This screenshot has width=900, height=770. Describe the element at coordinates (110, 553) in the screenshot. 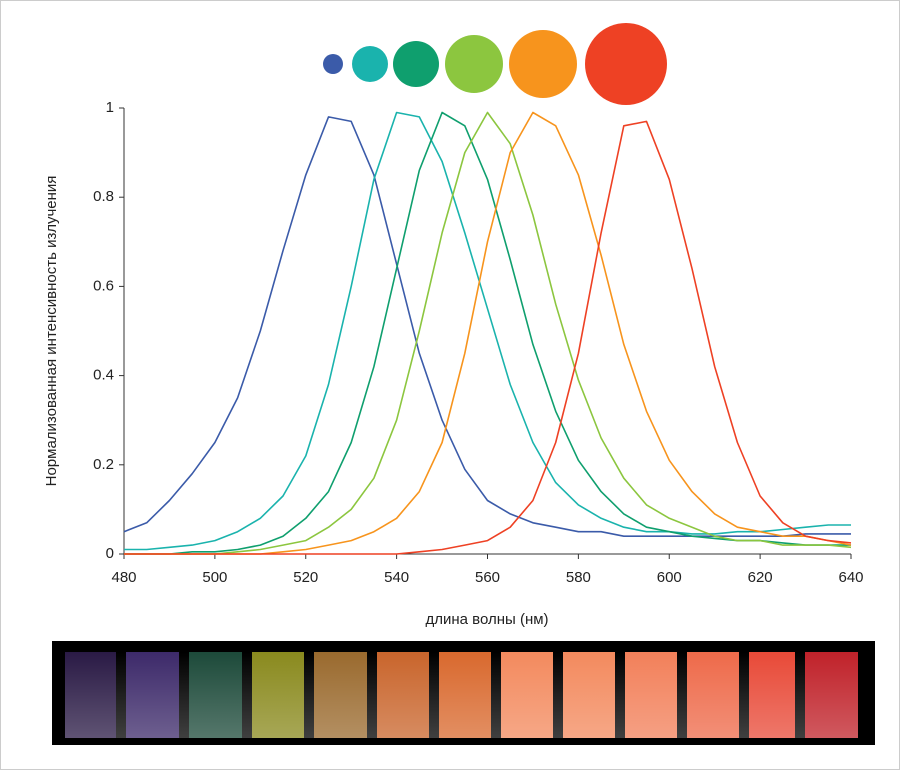

I see `y-tick-label: 0` at that location.